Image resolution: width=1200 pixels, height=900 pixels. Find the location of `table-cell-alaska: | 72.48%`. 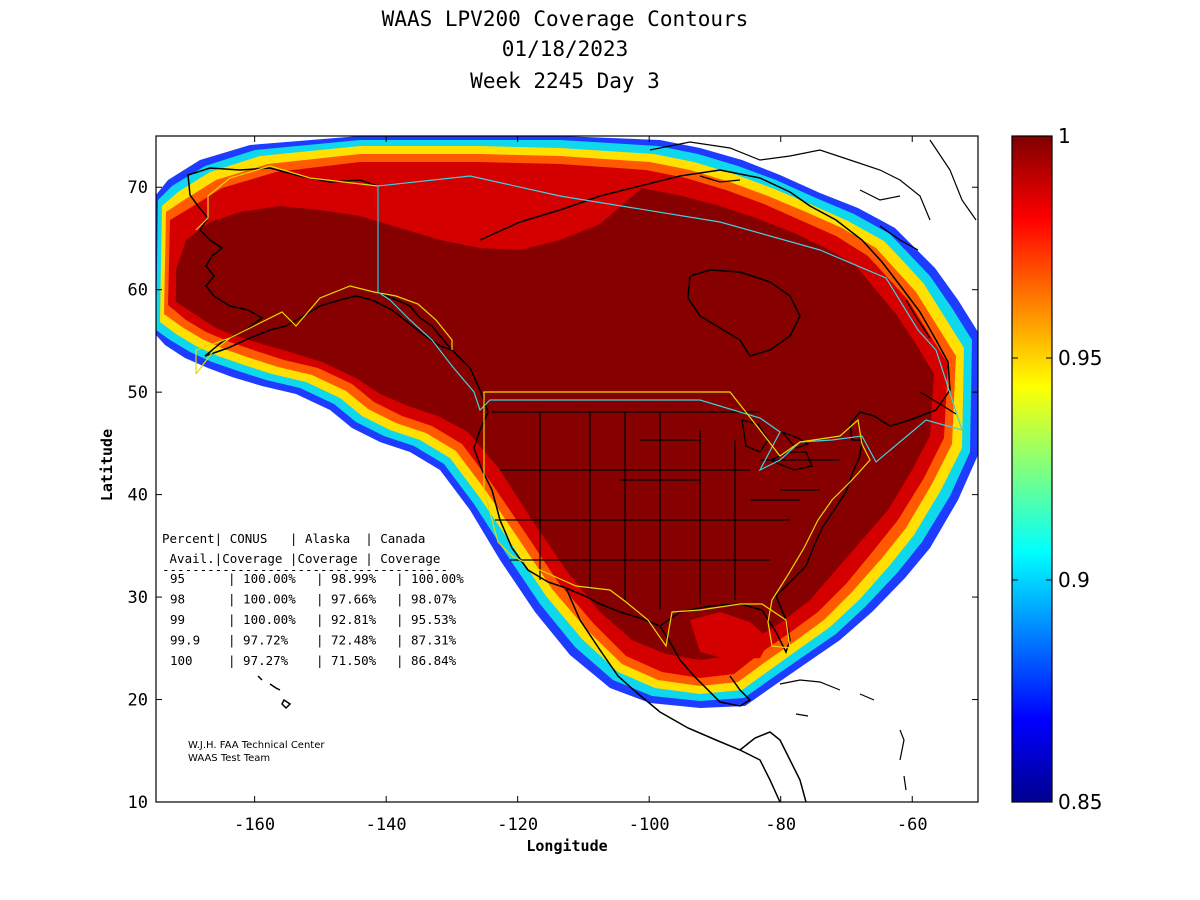

table-cell-alaska: | 72.48% is located at coordinates (346, 640).